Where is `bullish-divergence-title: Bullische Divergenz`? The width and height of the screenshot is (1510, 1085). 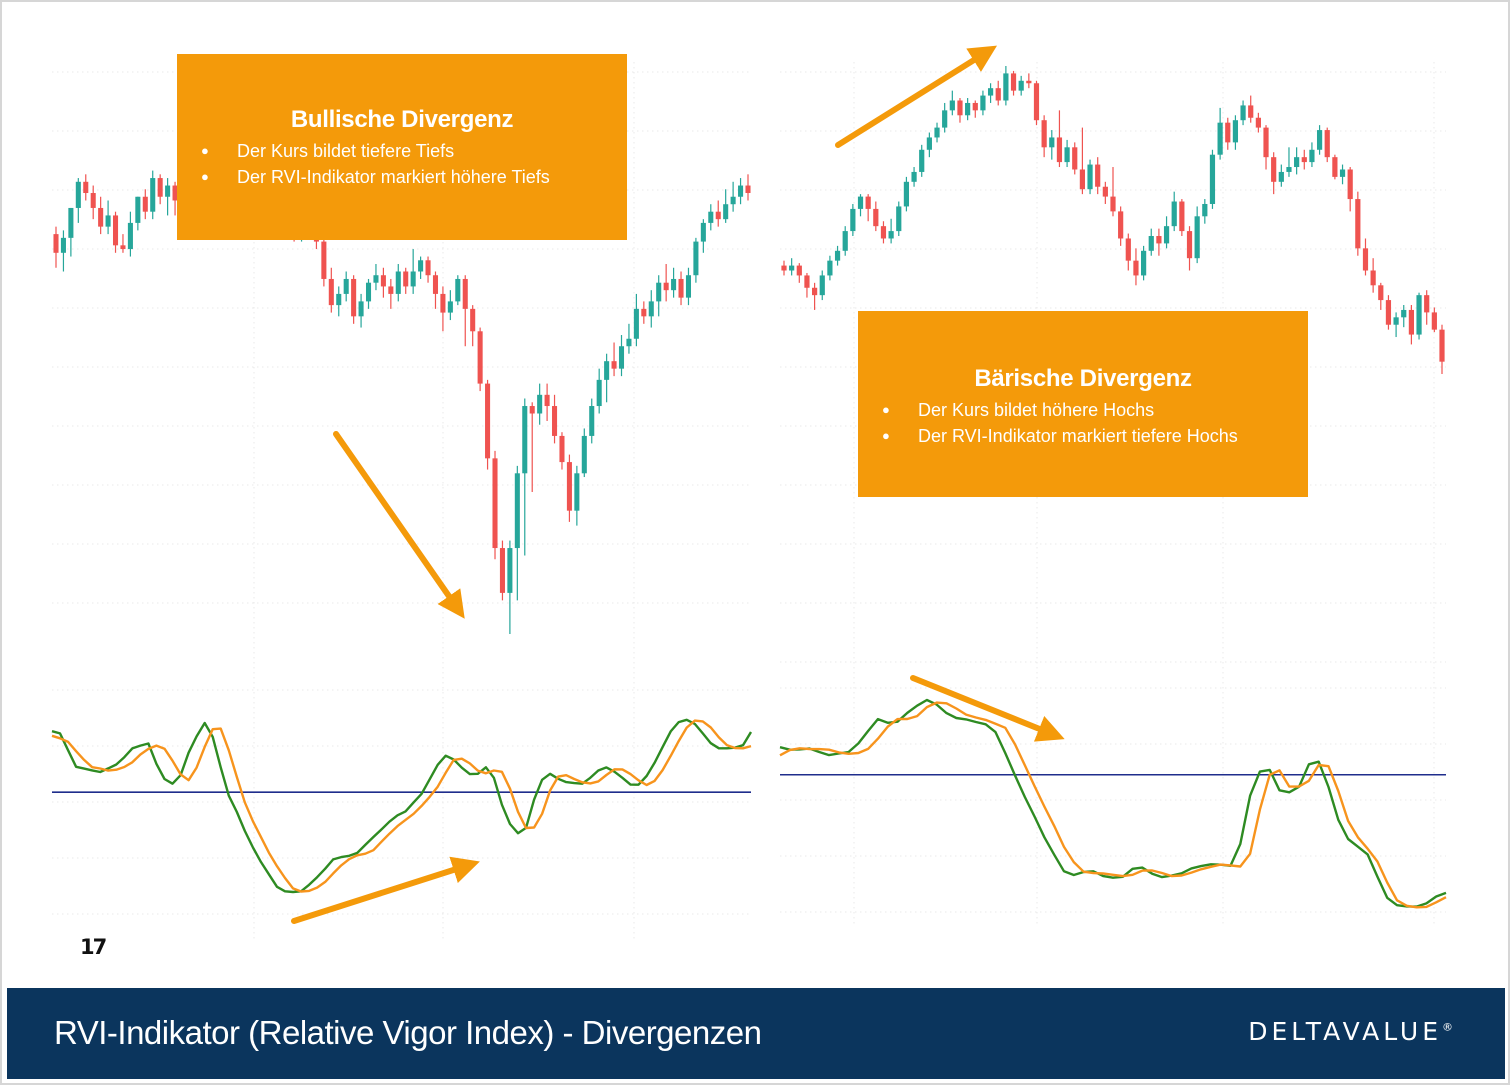
bullish-divergence-title: Bullische Divergenz is located at coordinates (402, 119).